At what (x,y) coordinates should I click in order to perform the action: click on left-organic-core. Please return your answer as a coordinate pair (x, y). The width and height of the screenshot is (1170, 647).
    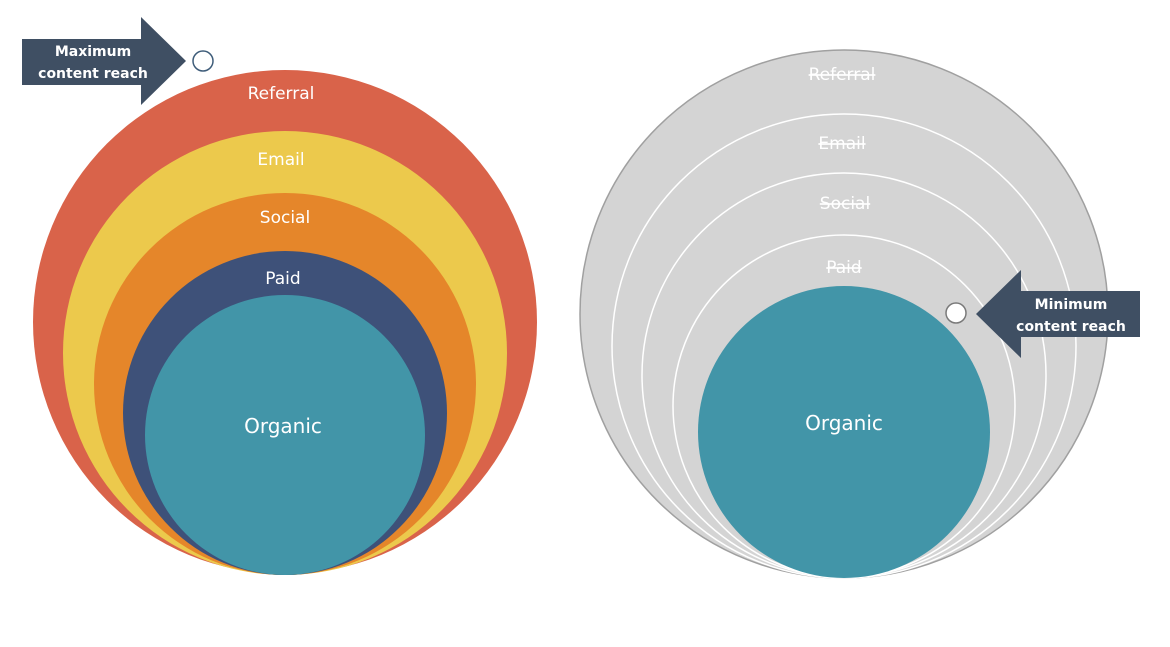
    Looking at the image, I should click on (285, 435).